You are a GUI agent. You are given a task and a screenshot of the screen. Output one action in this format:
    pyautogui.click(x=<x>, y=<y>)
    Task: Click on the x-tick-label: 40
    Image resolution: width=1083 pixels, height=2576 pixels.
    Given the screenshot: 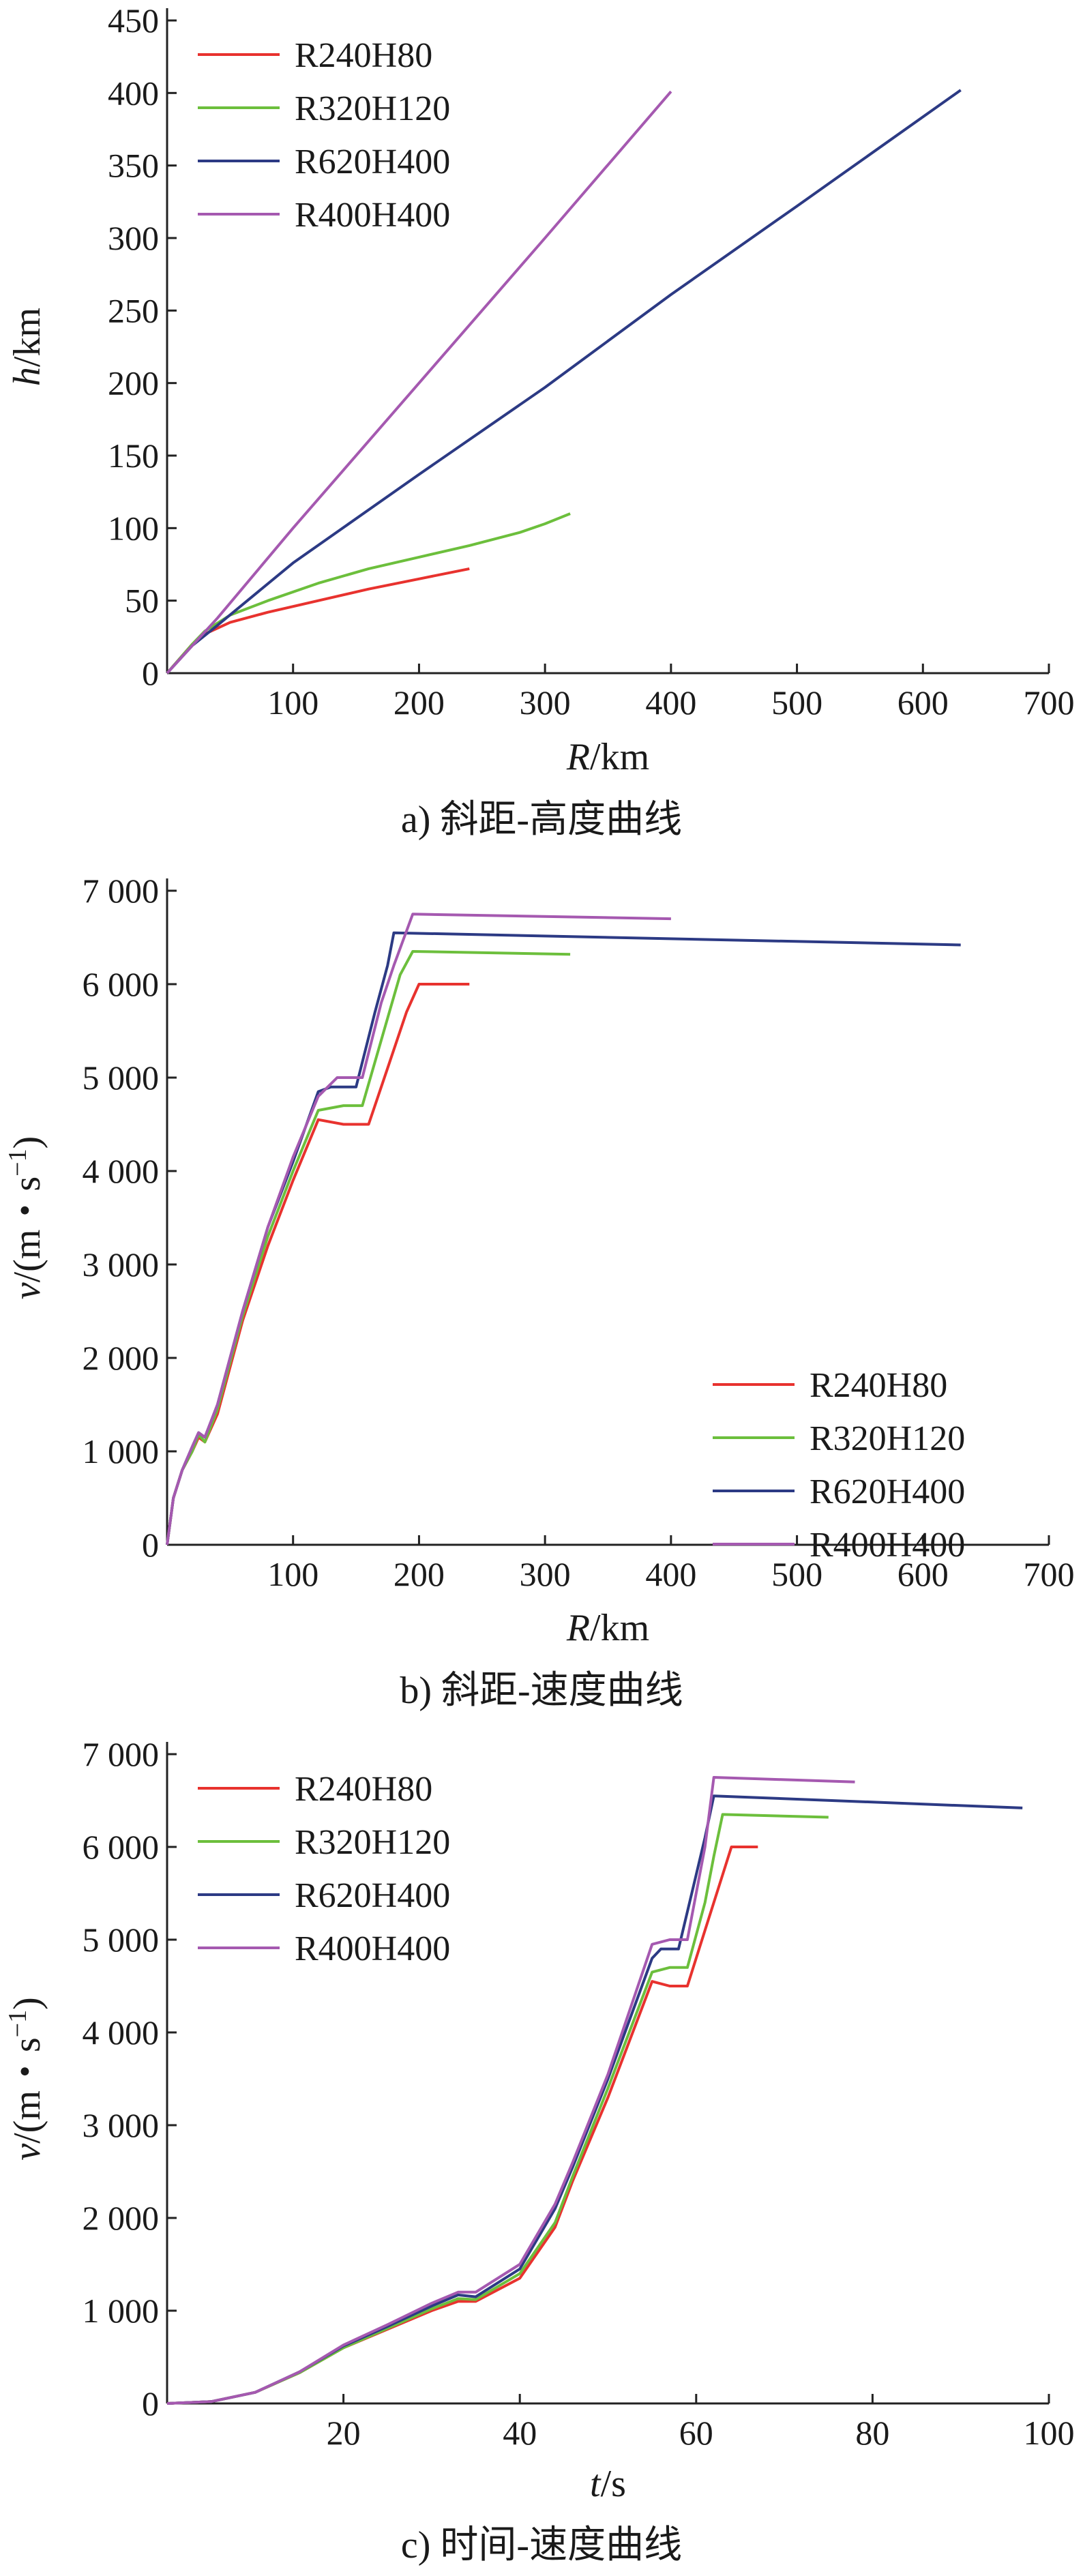 What is the action you would take?
    pyautogui.click(x=520, y=2433)
    